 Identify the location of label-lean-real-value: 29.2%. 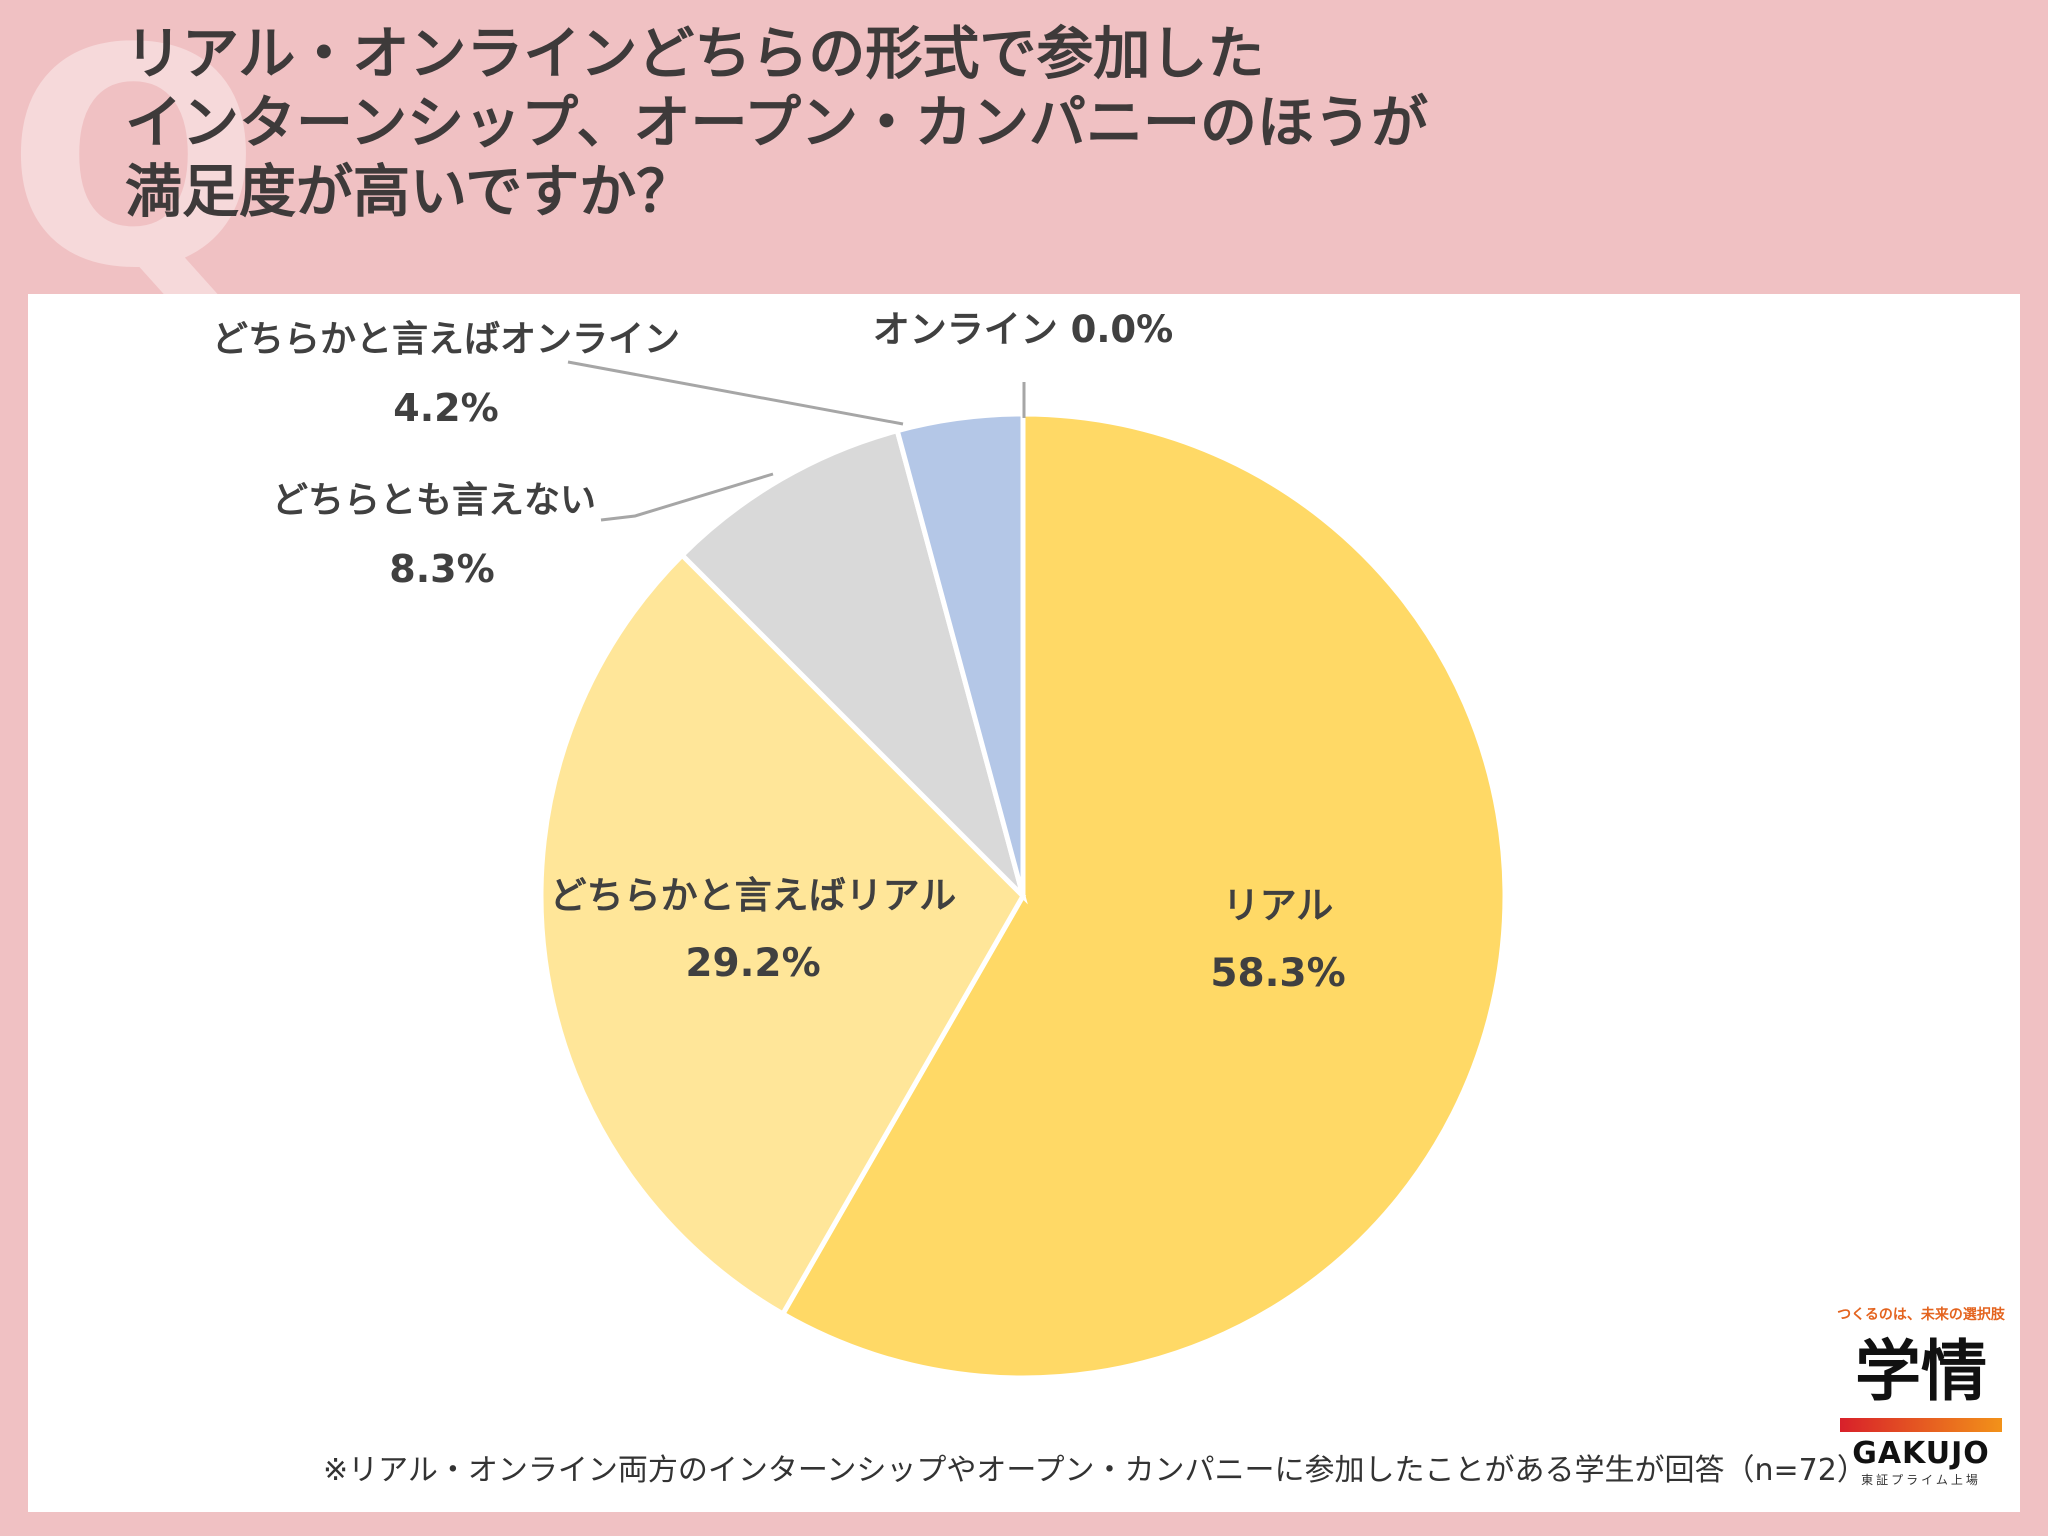
(752, 963).